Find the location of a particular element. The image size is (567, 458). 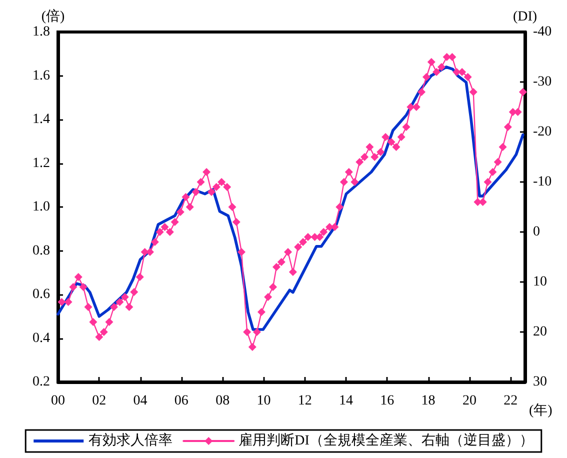

y2-tick-label: -40 is located at coordinates (542, 32).